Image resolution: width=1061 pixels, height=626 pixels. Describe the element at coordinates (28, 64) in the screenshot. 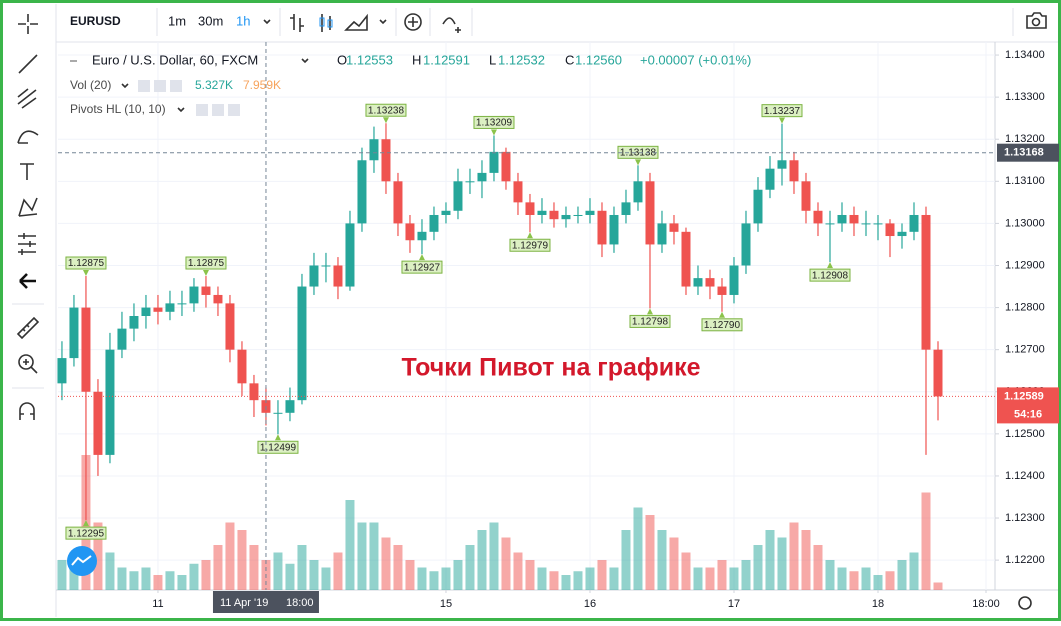

I see `trendline-tool` at that location.